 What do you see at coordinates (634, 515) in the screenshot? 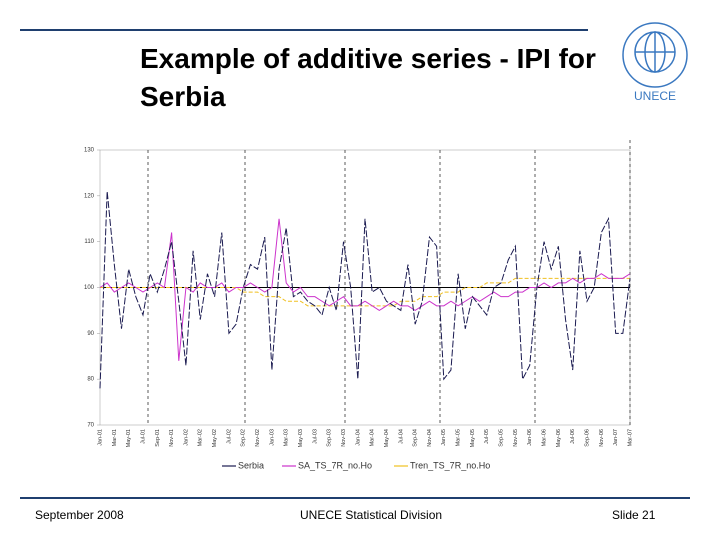
I see `footer-right: Slide 21` at bounding box center [634, 515].